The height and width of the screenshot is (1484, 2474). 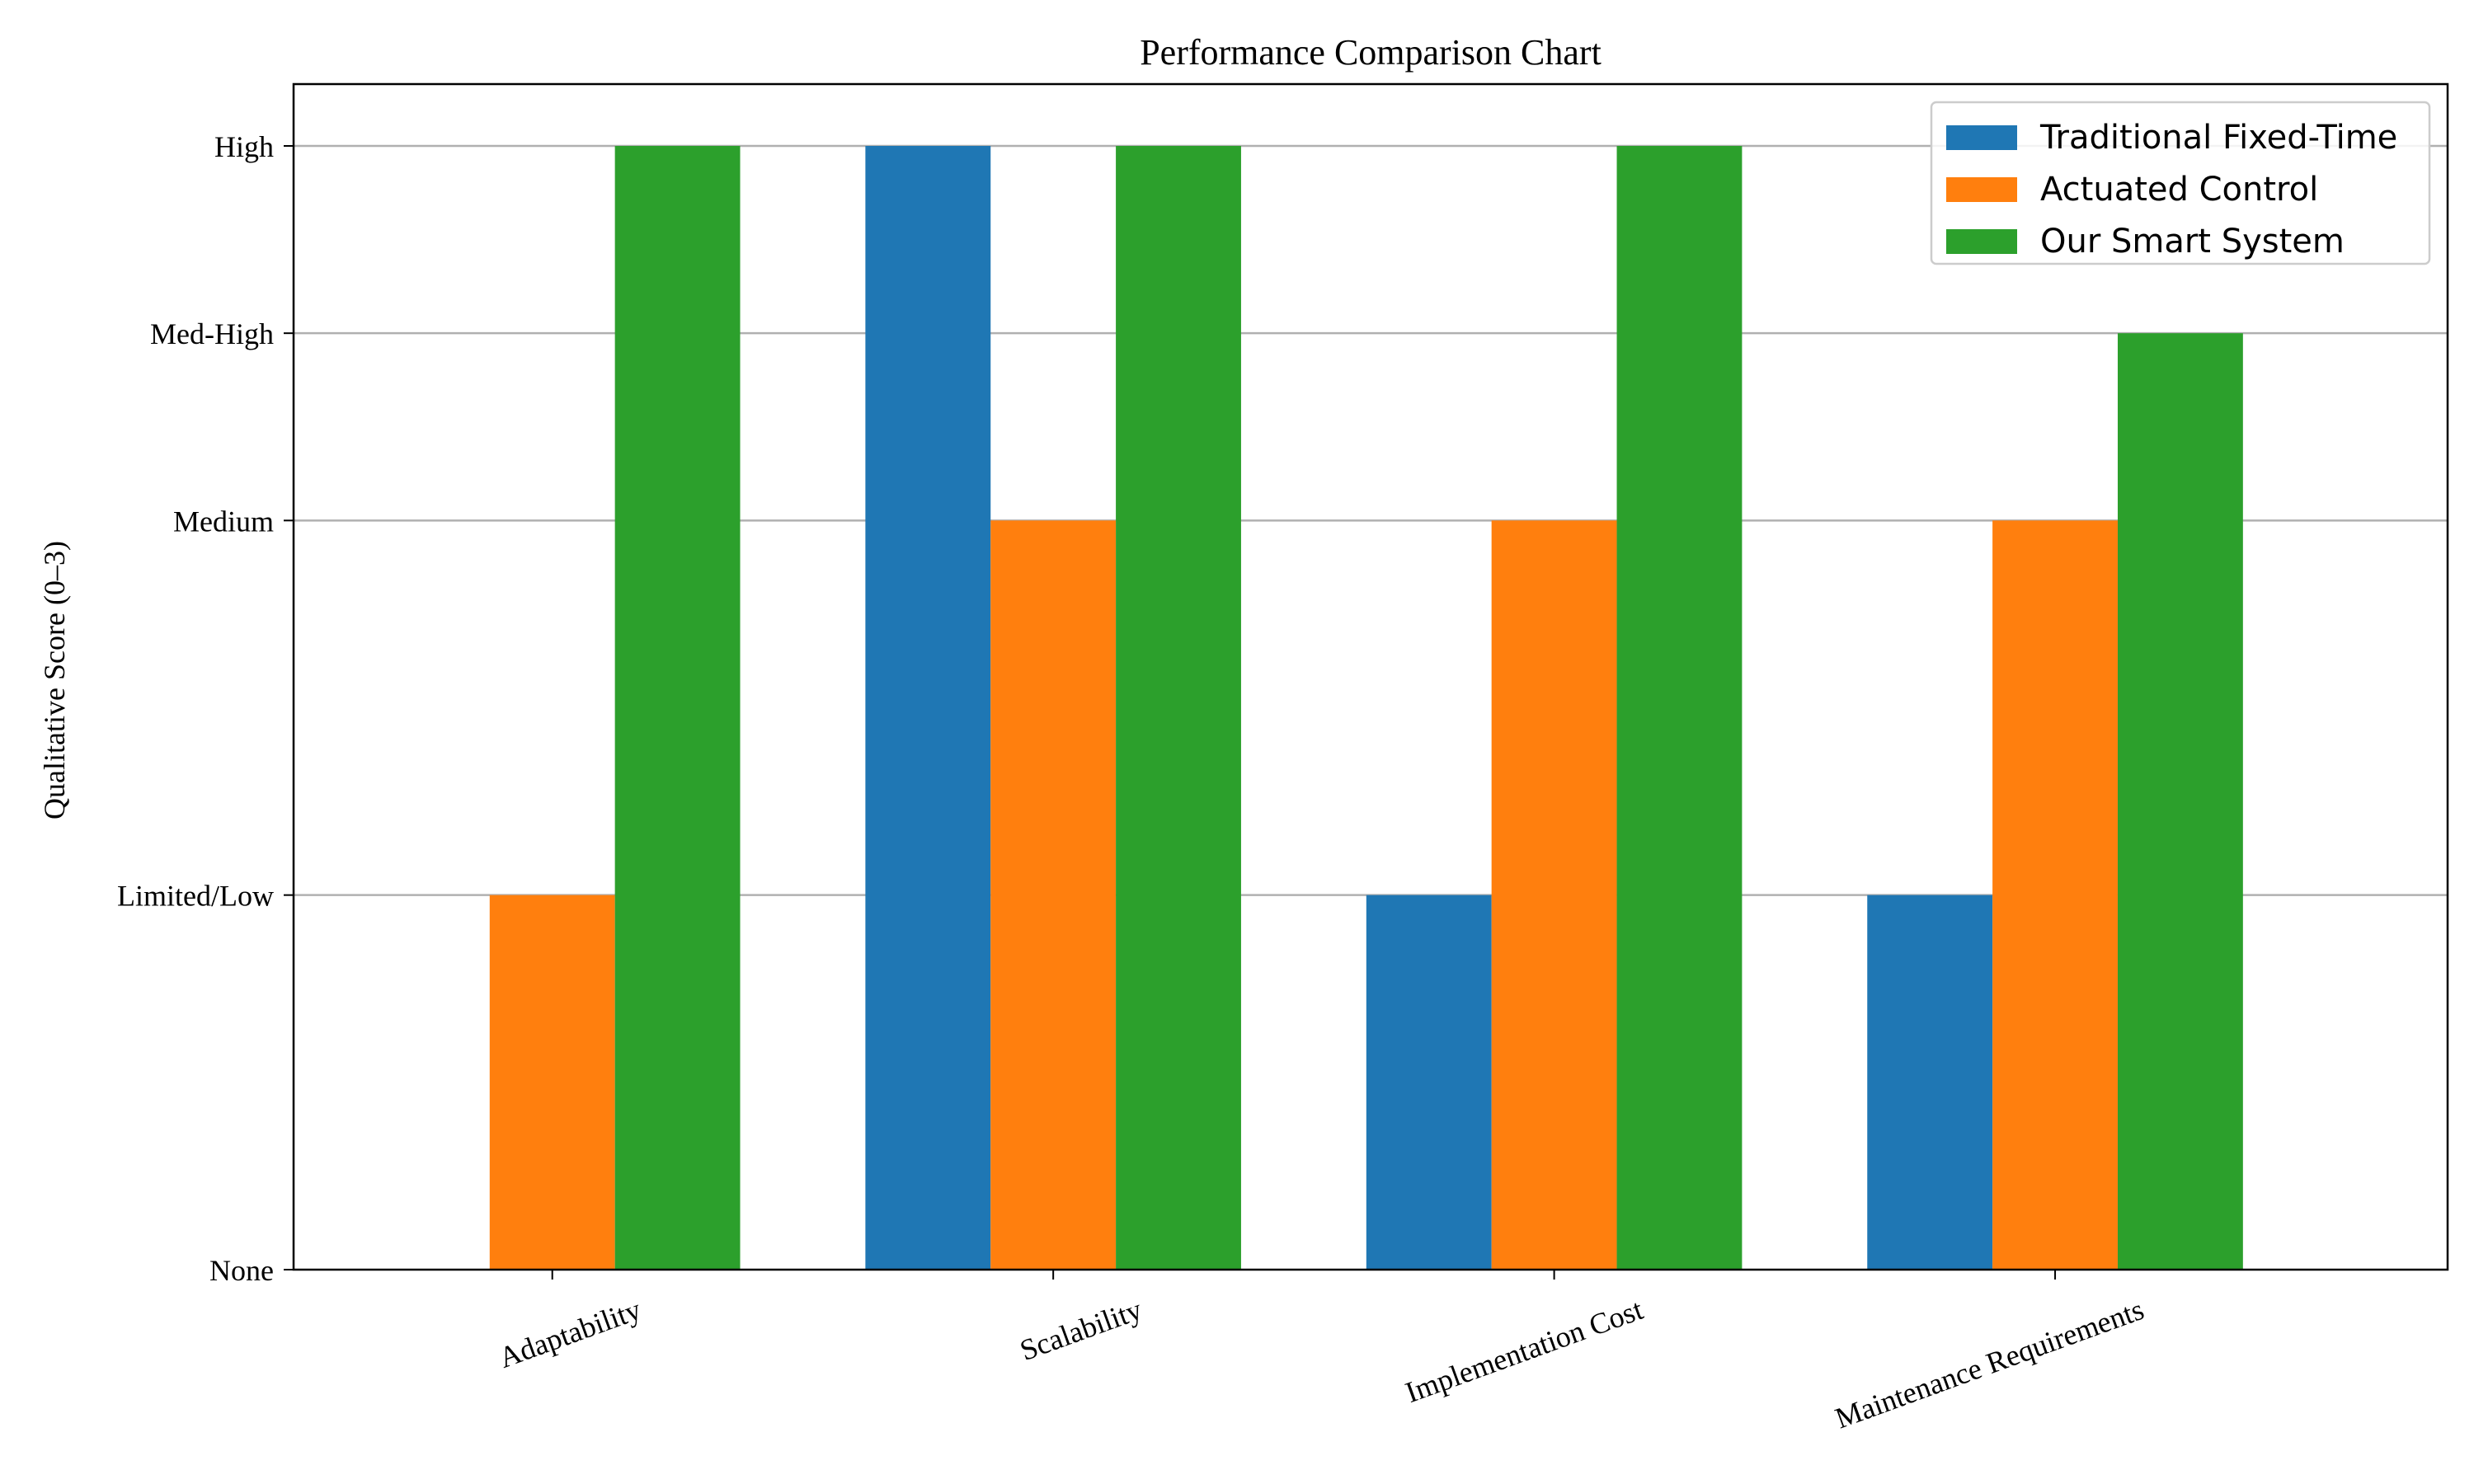 I want to click on y-tick-label: Limited/Low, so click(x=195, y=896).